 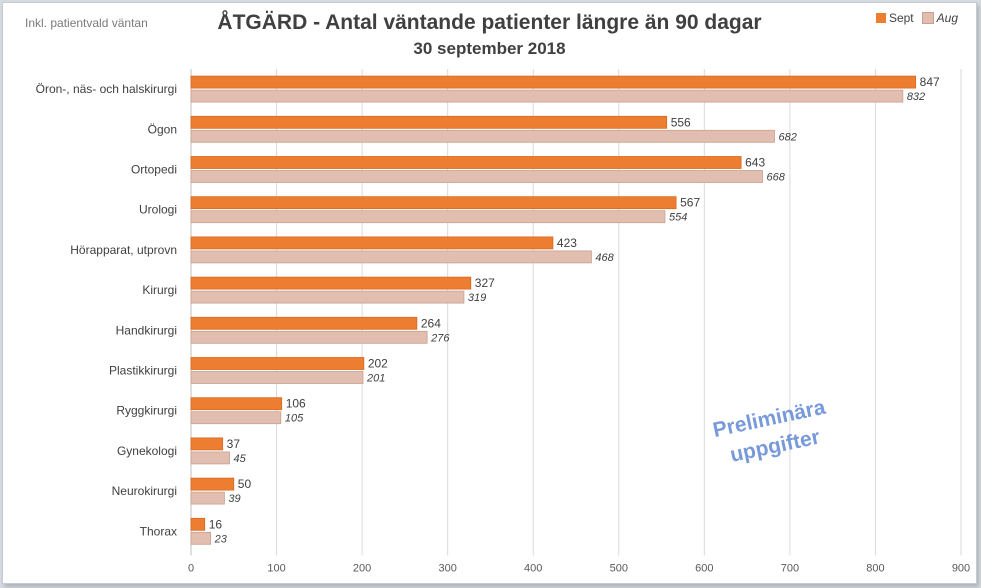 I want to click on chart-legend: Sept Aug, so click(x=916, y=18).